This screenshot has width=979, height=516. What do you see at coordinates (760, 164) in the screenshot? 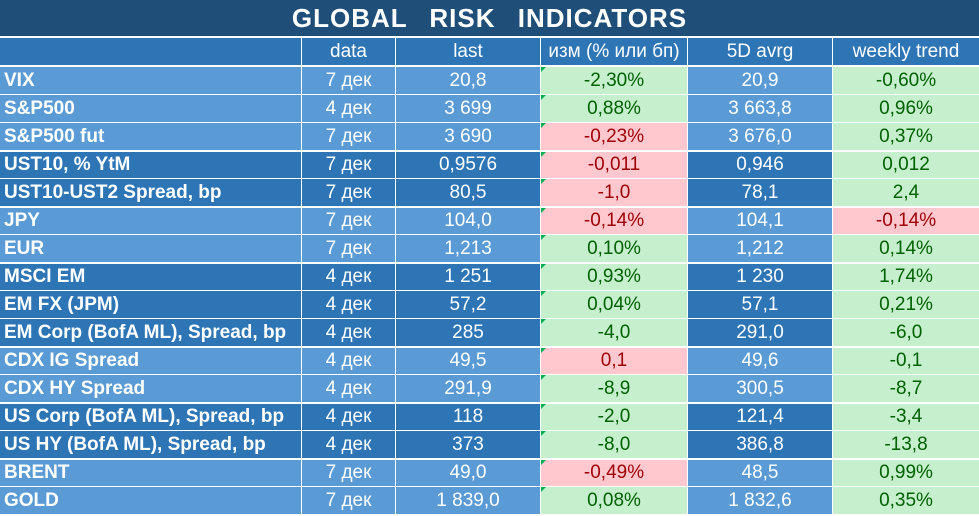
I see `indicator-5d-average: 0,946` at bounding box center [760, 164].